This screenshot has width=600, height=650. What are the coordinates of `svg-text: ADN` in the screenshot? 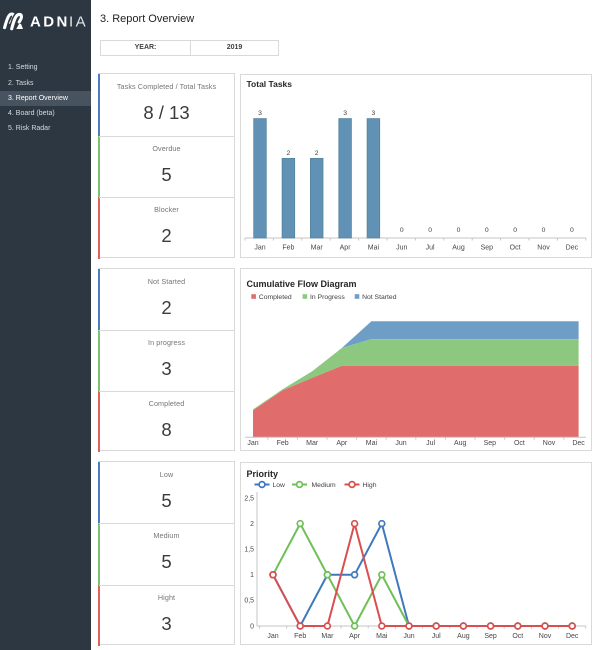 It's located at (50, 22).